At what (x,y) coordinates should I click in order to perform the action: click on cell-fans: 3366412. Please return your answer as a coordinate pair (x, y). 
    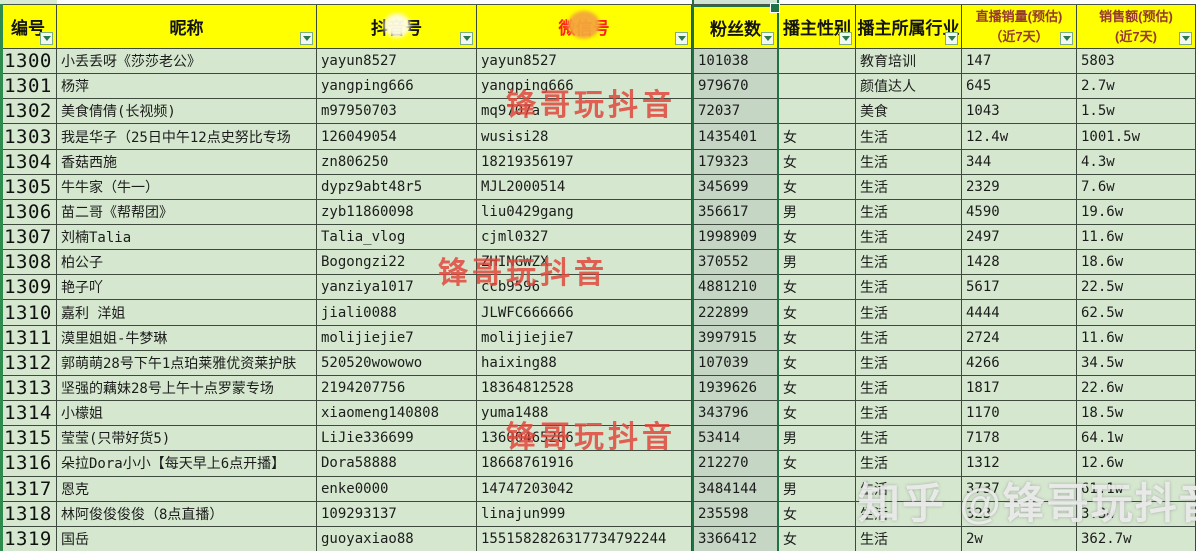
    Looking at the image, I should click on (735, 538).